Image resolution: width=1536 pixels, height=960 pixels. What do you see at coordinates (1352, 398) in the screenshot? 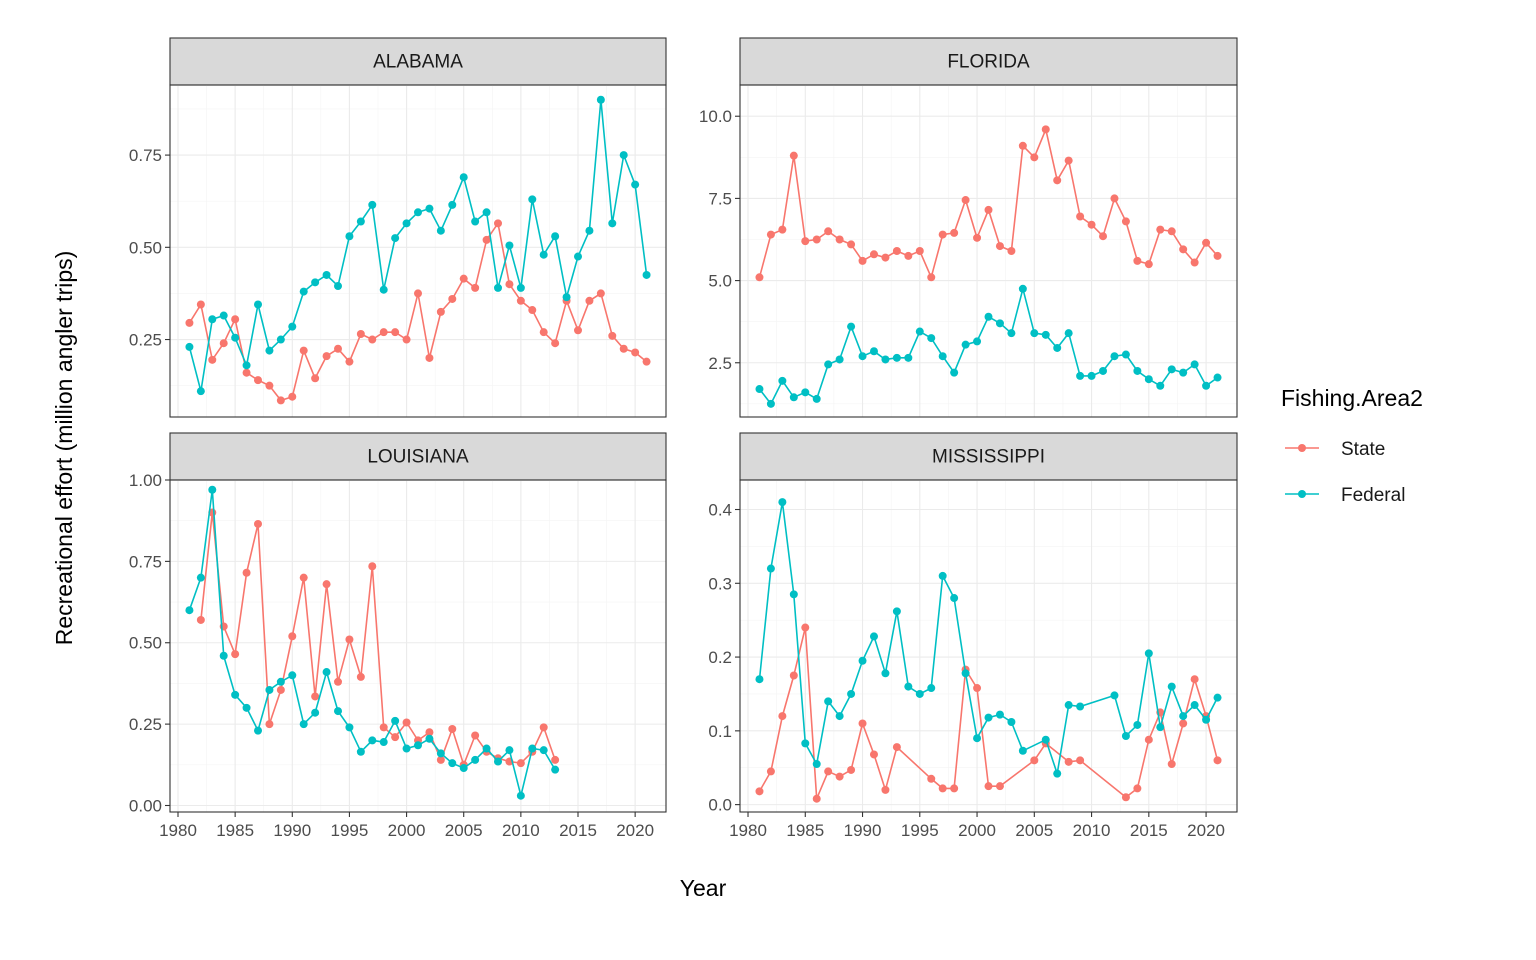
I see `legend-title: Fishing.Area2` at bounding box center [1352, 398].